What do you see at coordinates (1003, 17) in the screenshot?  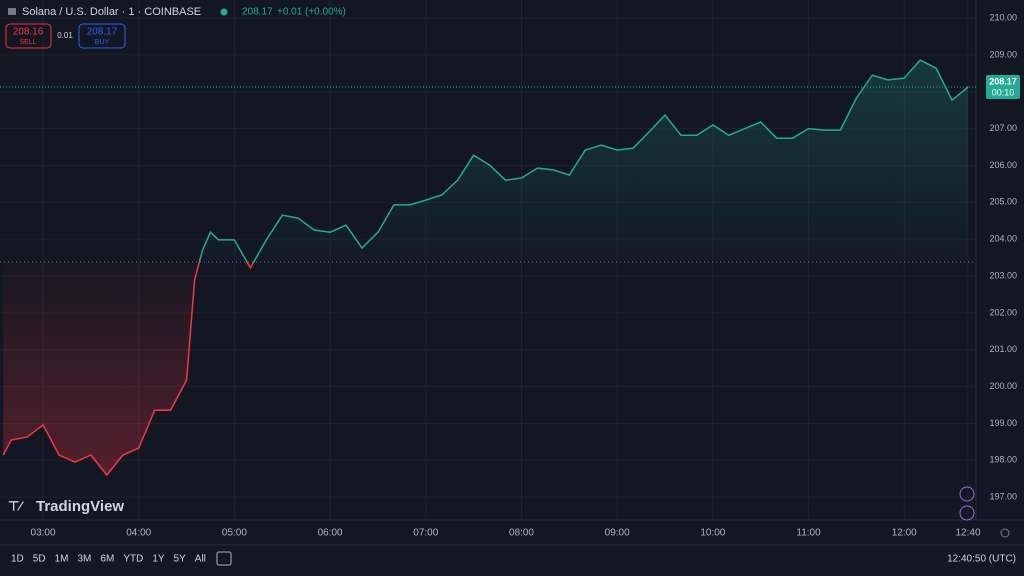 I see `y-tick-label: 210.00` at bounding box center [1003, 17].